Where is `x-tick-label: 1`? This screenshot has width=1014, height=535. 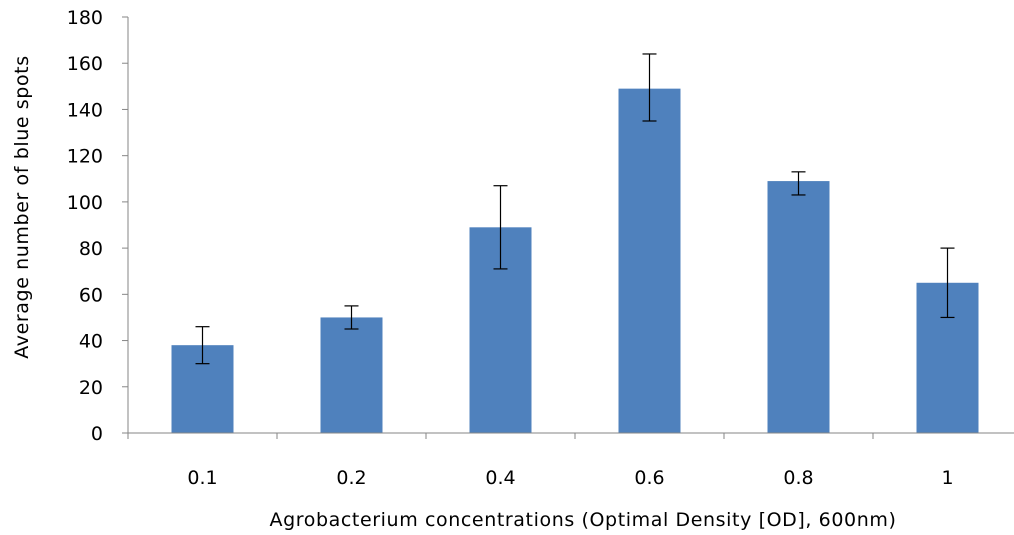
x-tick-label: 1 is located at coordinates (947, 478).